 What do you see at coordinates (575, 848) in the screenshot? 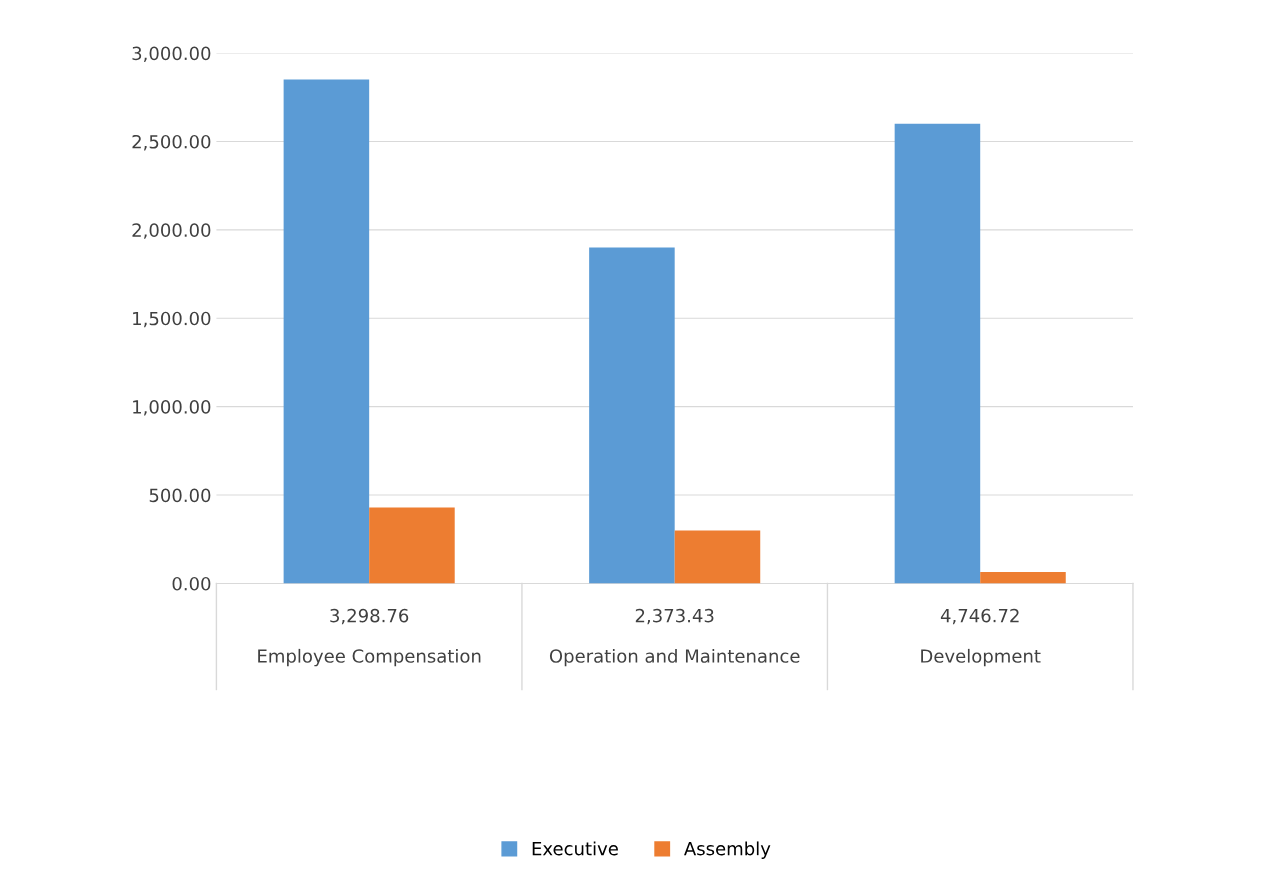
I see `legend-label: Executive` at bounding box center [575, 848].